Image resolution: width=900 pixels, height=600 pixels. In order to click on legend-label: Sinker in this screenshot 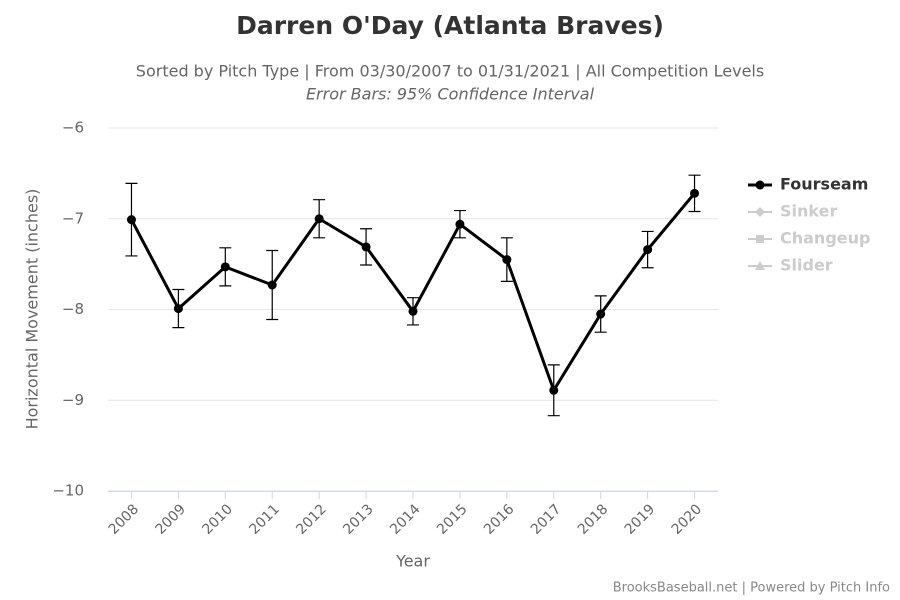, I will do `click(808, 211)`.